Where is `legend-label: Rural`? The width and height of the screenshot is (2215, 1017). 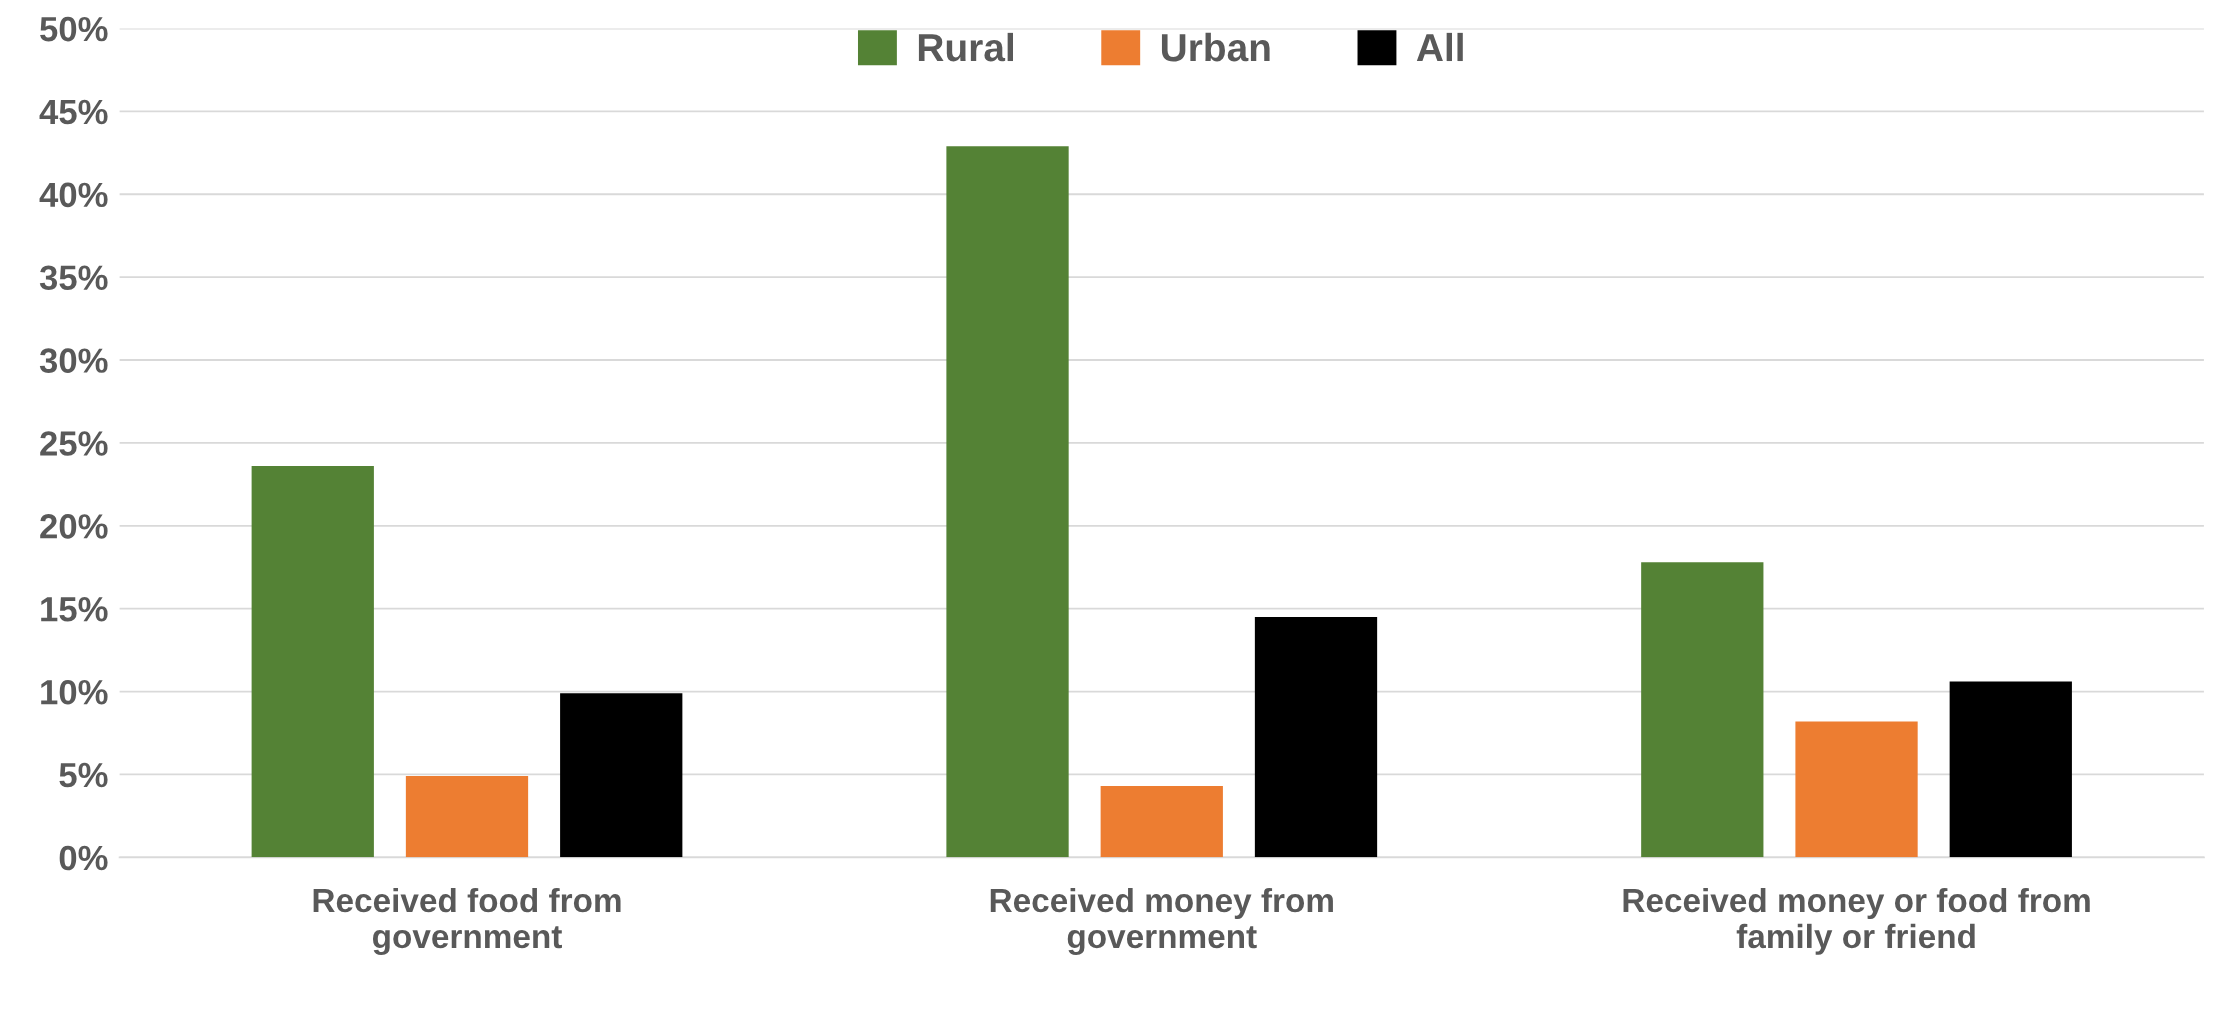 legend-label: Rural is located at coordinates (965, 47).